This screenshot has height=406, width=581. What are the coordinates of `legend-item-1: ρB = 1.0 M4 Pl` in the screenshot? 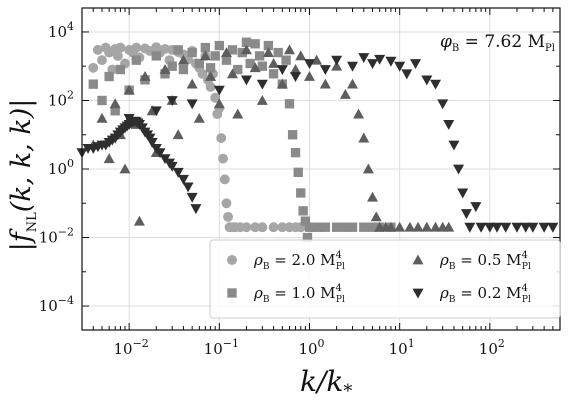 It's located at (286, 294).